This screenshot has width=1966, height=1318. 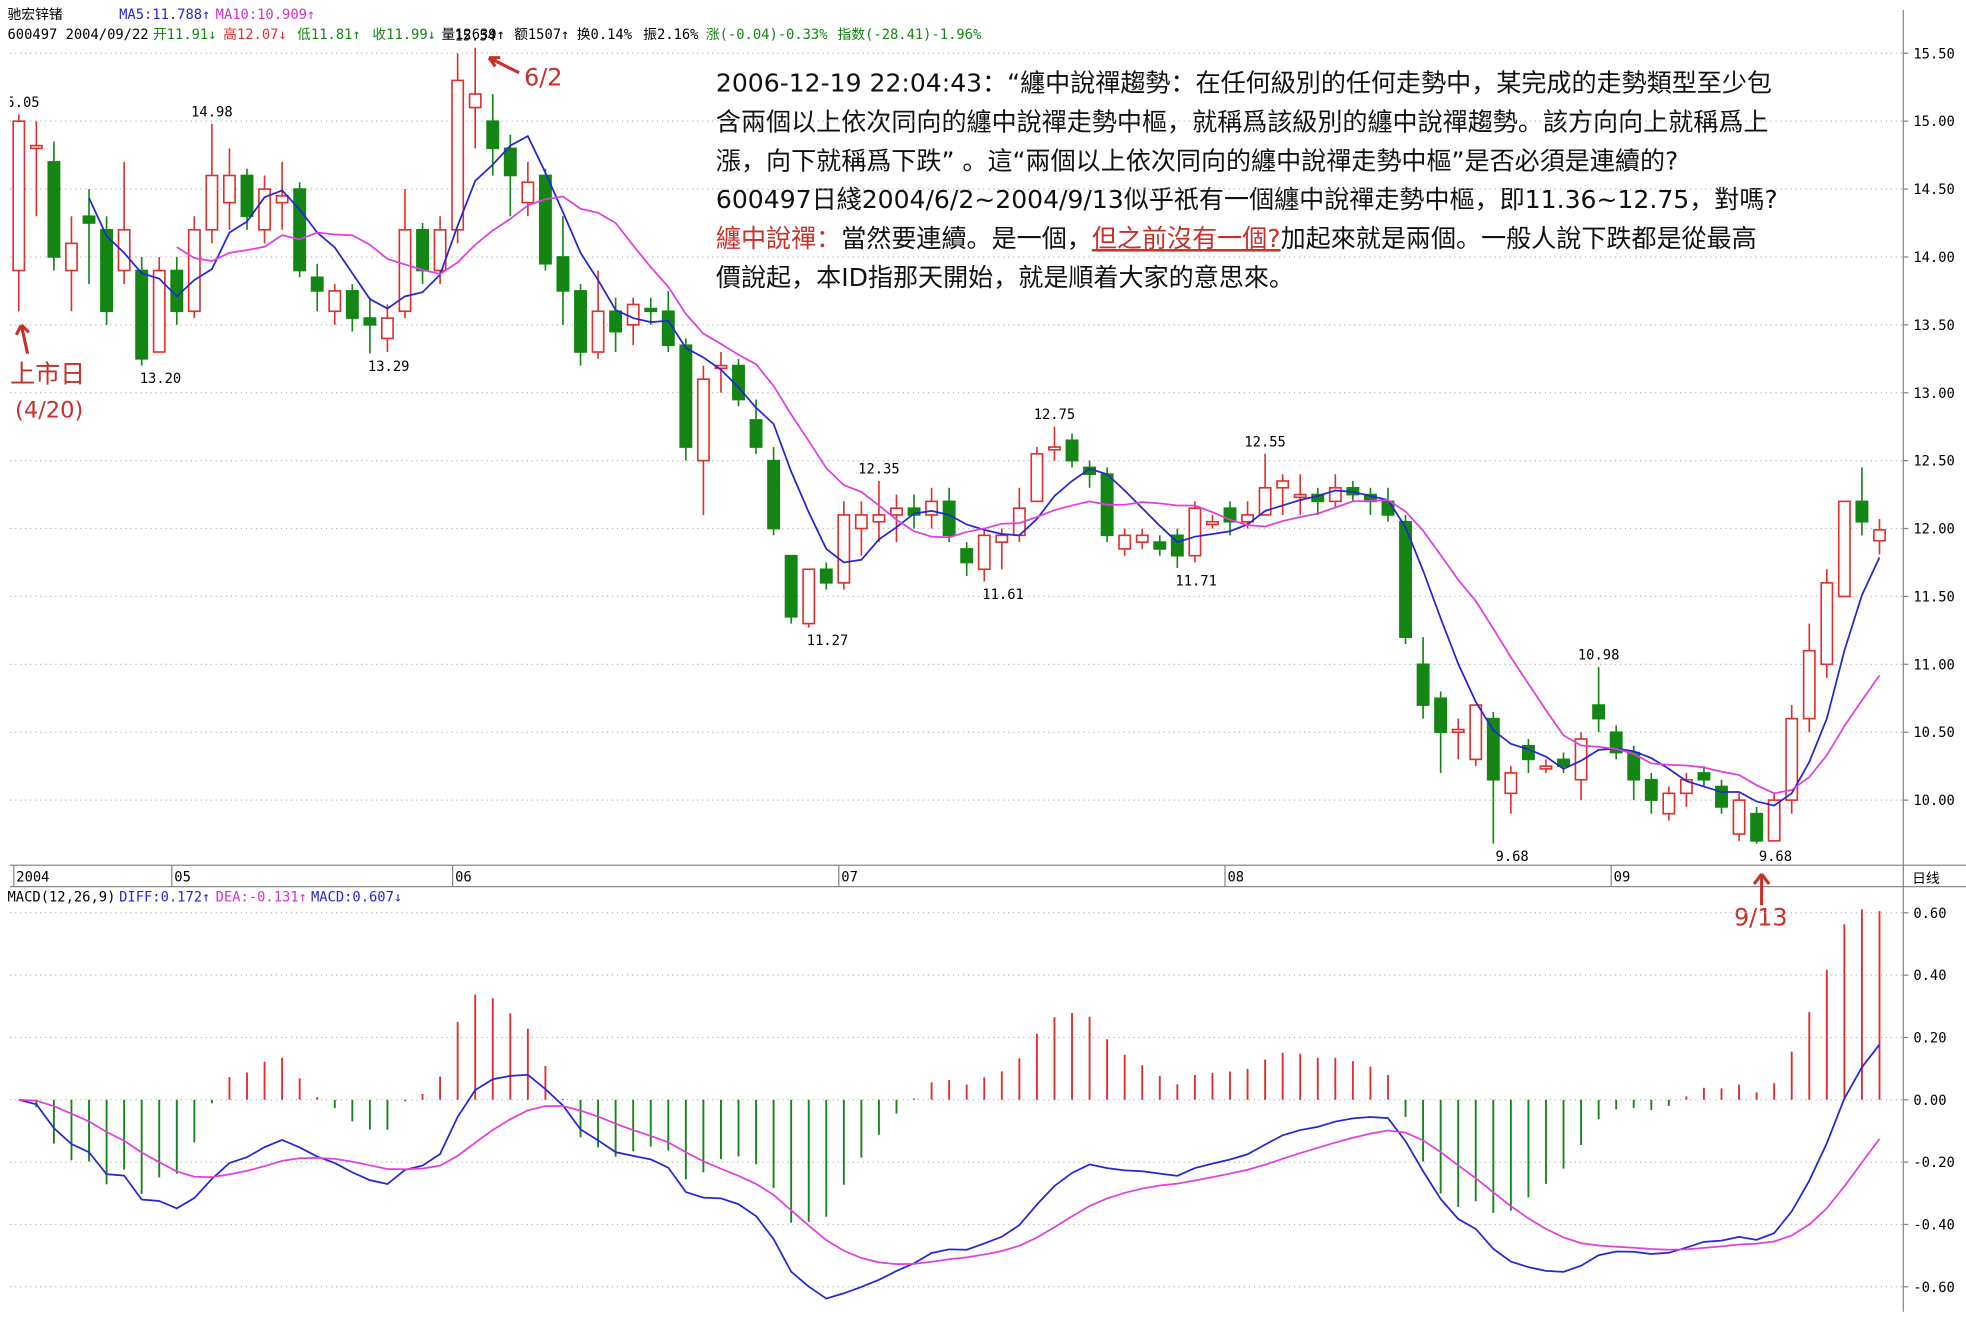 I want to click on macd-legend: DIFF:0.172↑, so click(x=164, y=898).